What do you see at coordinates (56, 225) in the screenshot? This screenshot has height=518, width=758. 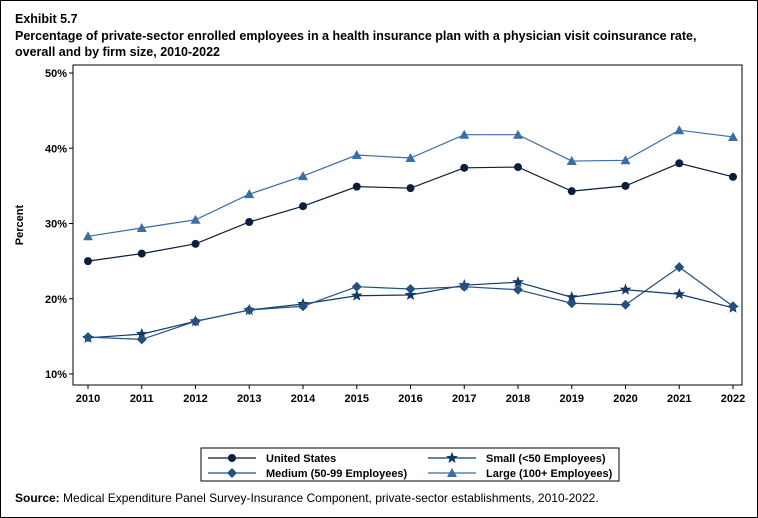 I see `y-tick-label: 30%` at bounding box center [56, 225].